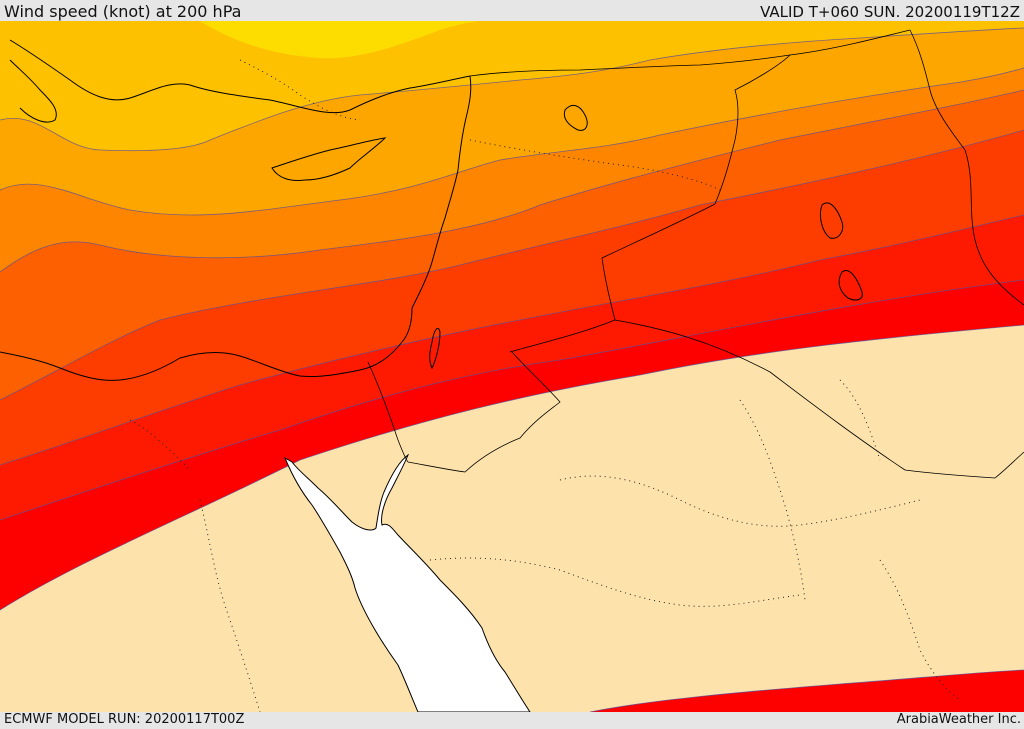  I want to click on border-turkey-syria, so click(690, 53).